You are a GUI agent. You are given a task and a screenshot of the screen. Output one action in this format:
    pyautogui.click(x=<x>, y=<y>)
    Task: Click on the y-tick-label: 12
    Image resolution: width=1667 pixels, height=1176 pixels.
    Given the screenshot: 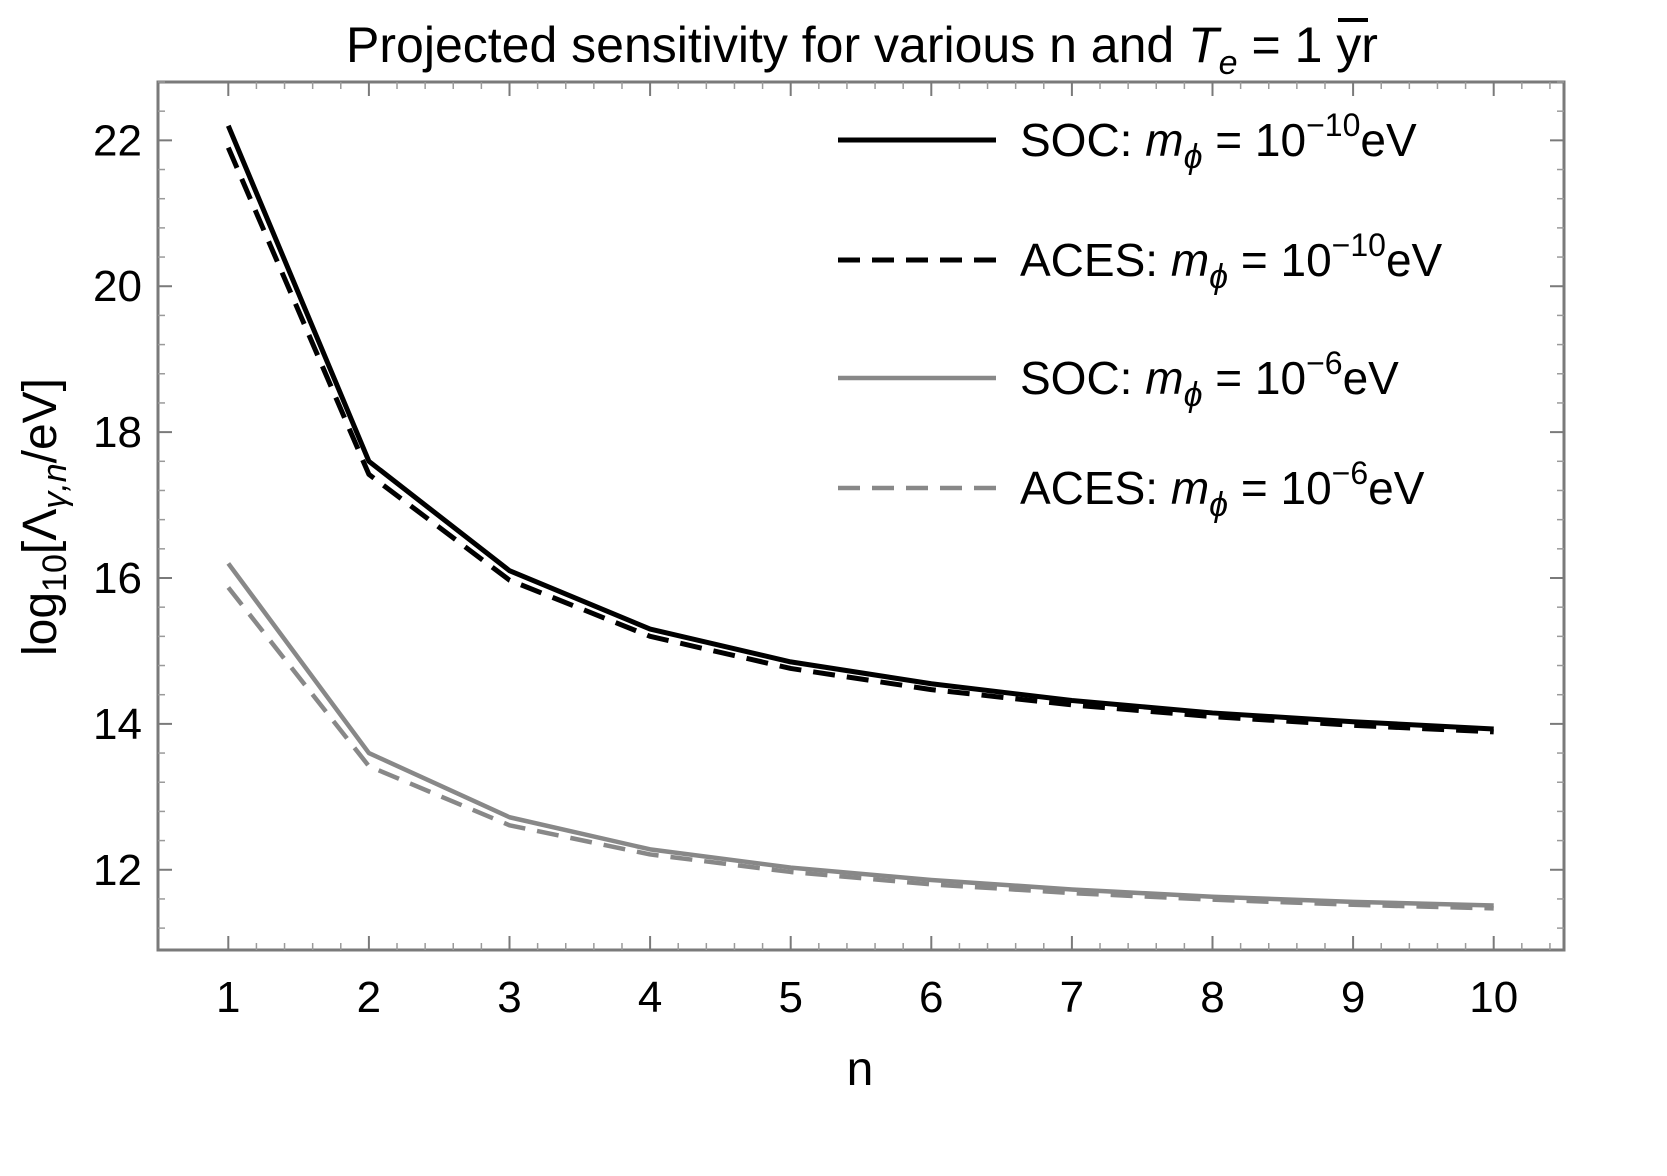 What is the action you would take?
    pyautogui.click(x=117, y=870)
    